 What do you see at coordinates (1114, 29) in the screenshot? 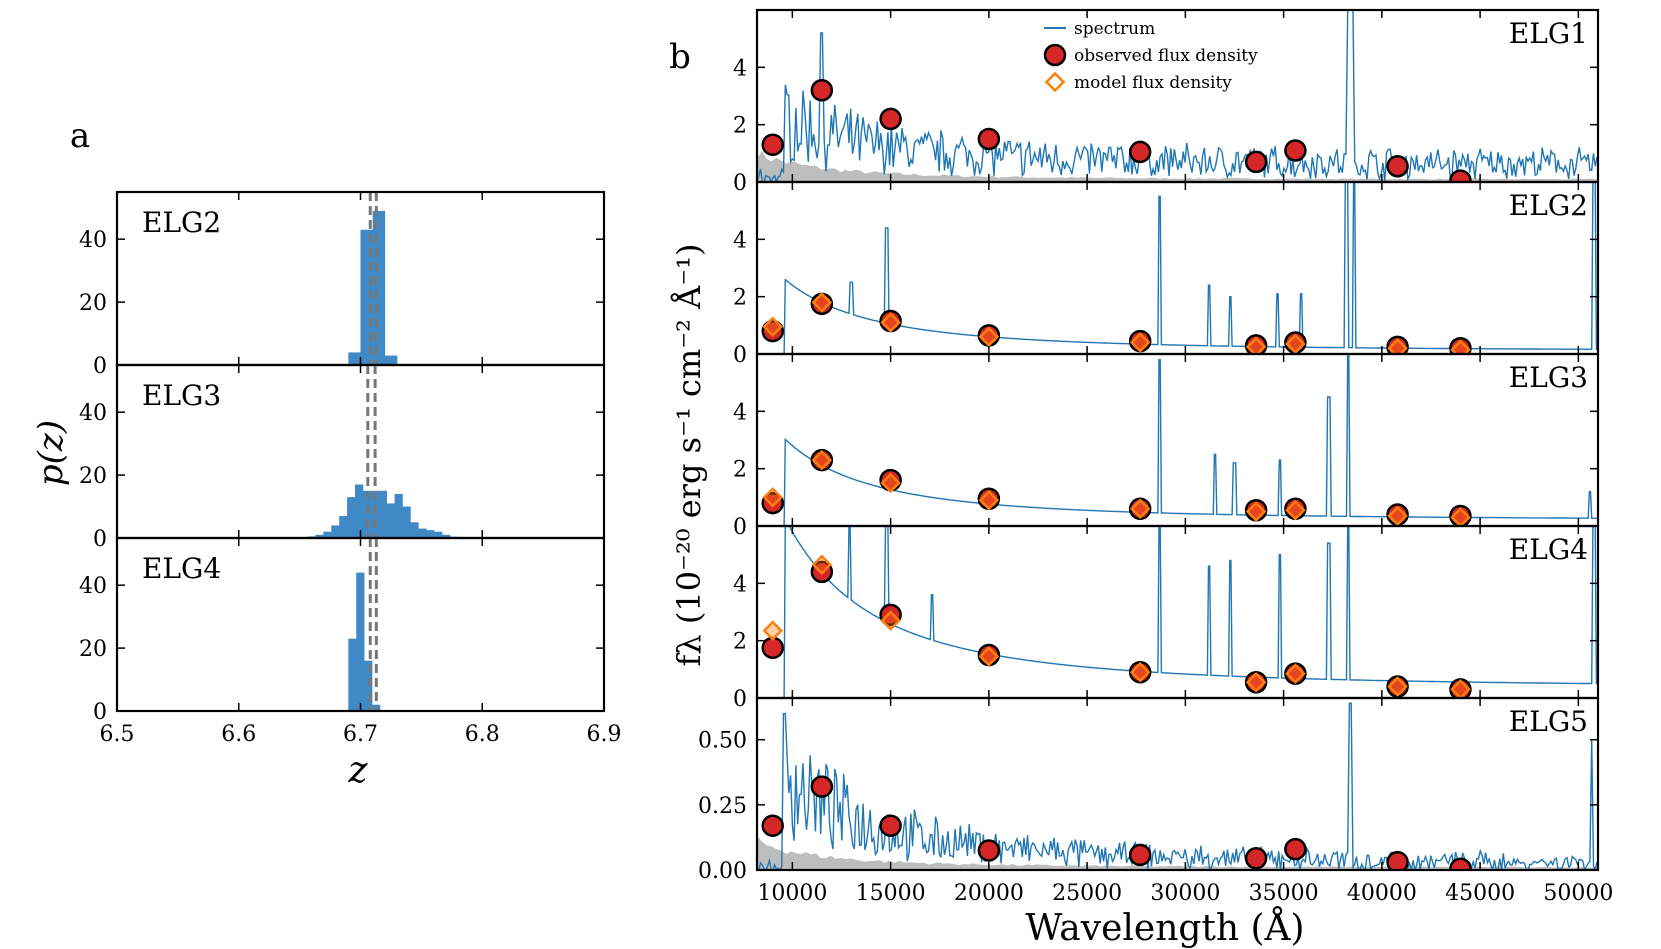
I see `legend-spectrum-label: spectrum` at bounding box center [1114, 29].